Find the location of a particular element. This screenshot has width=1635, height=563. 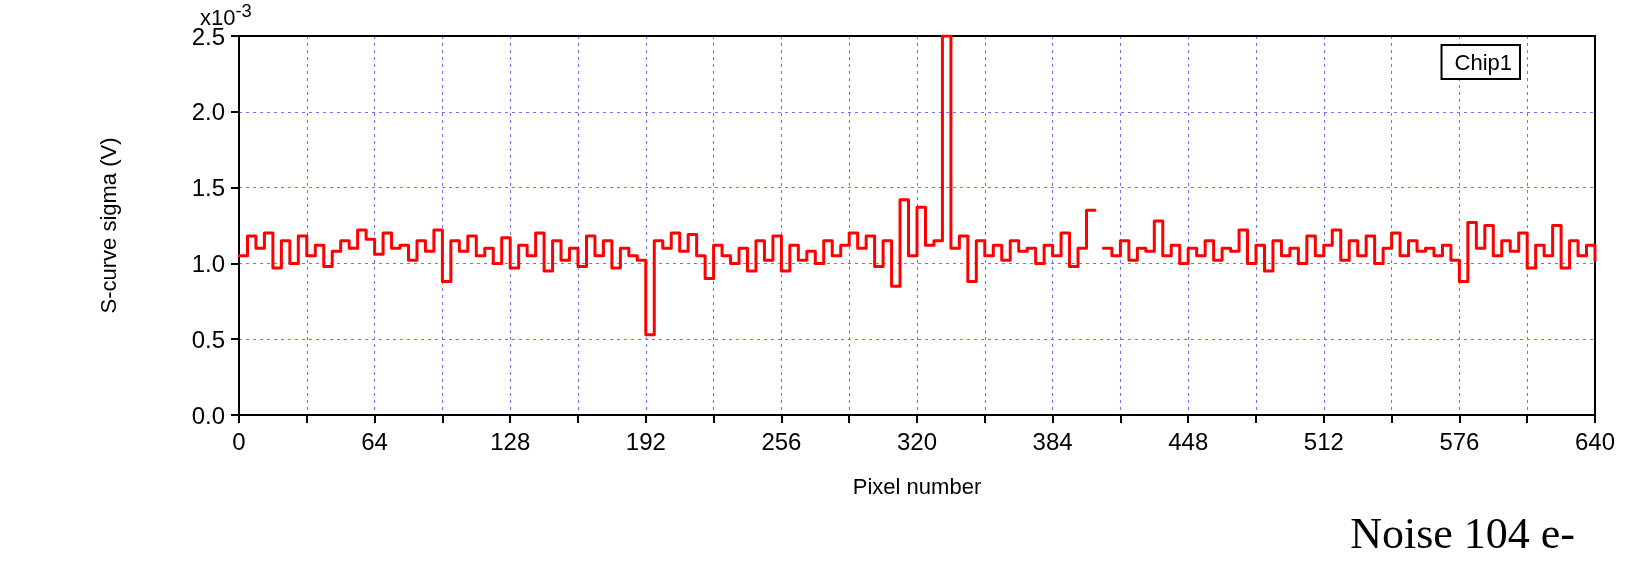

y-tick-label: 0.5 is located at coordinates (208, 339).